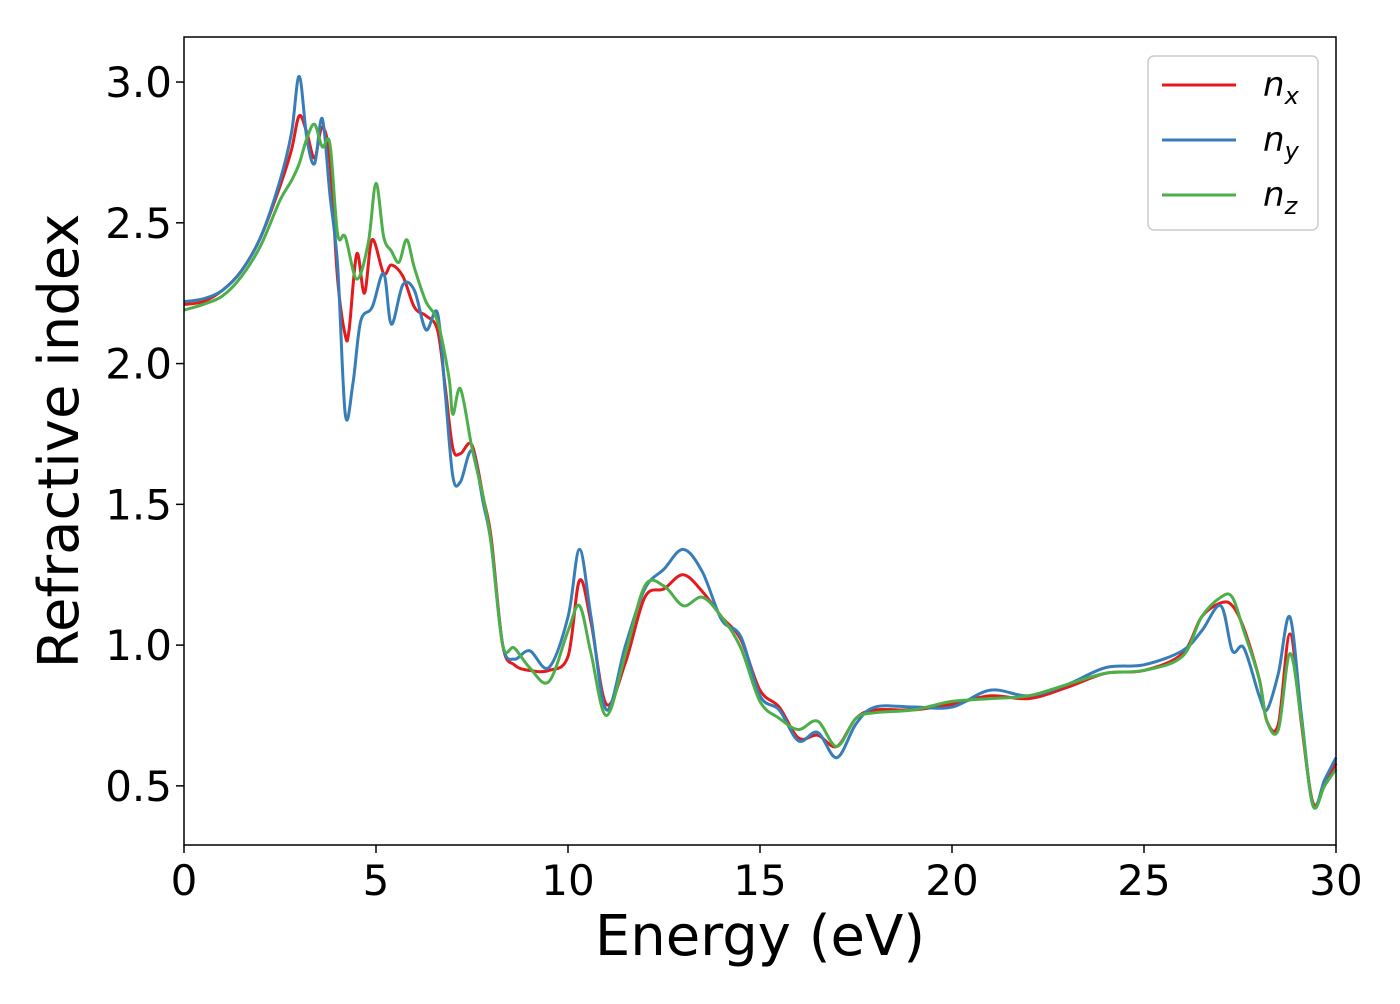 The image size is (1400, 1004). Describe the element at coordinates (1233, 143) in the screenshot. I see `legend-box` at that location.